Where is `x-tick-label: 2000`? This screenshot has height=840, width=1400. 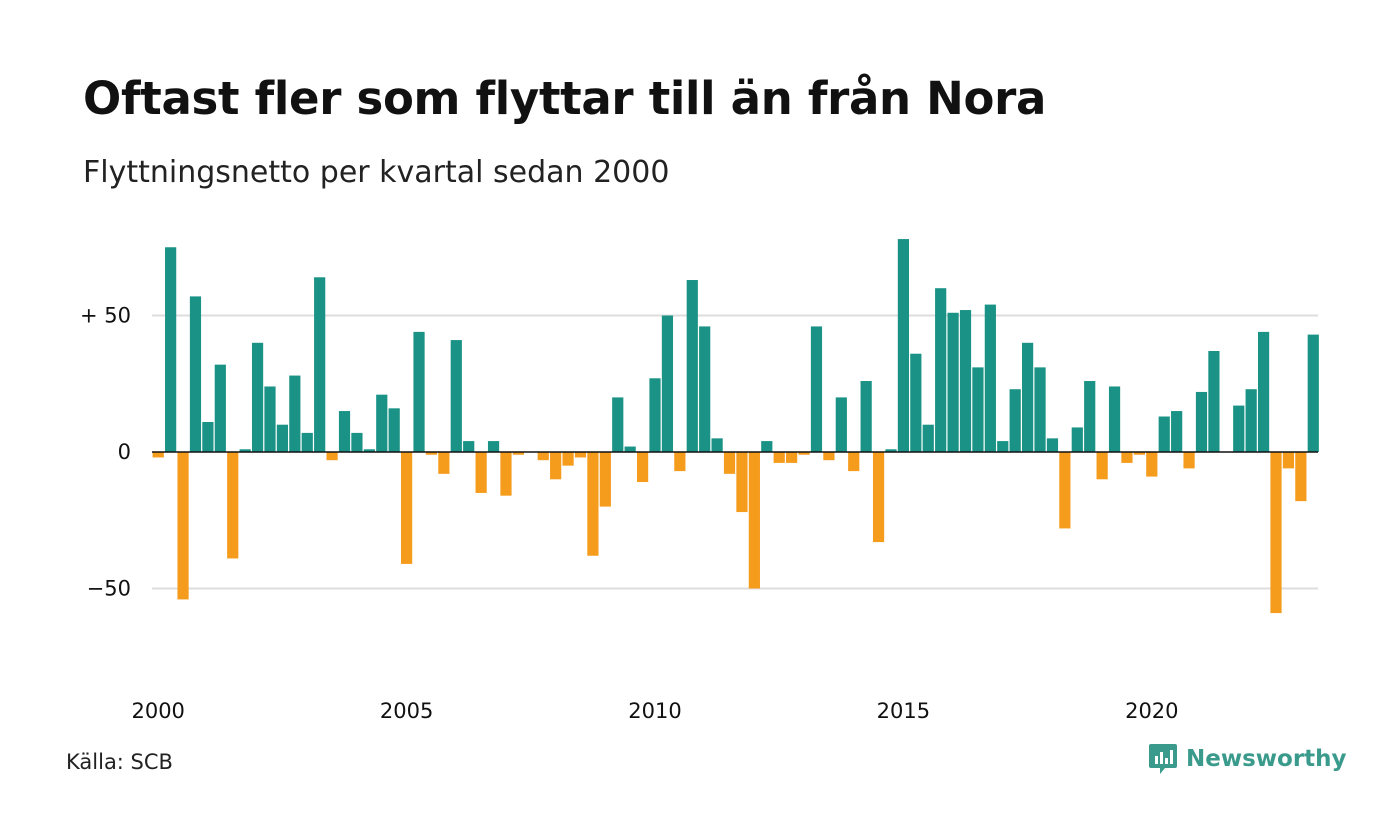
x-tick-label: 2000 is located at coordinates (157, 711).